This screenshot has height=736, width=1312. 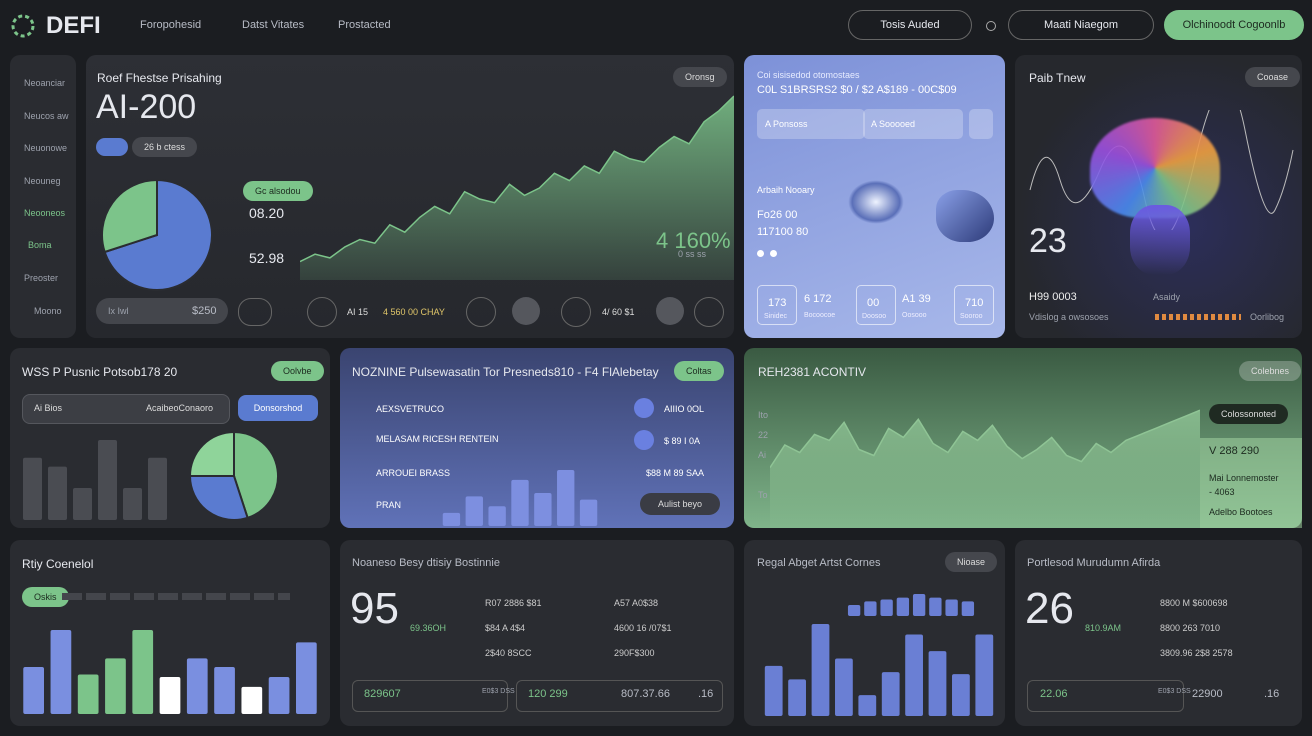 I want to click on sidebar-item: Neuonowe, so click(x=46, y=148).